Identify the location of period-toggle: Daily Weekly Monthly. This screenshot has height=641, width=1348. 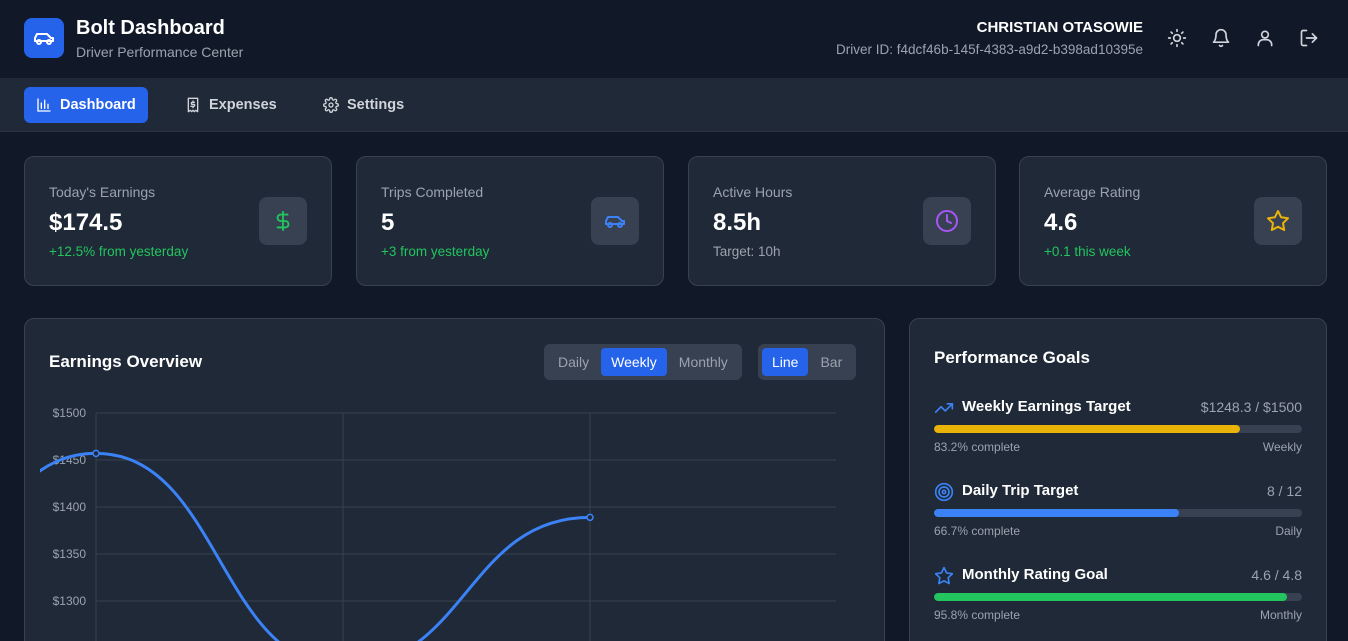
(643, 362).